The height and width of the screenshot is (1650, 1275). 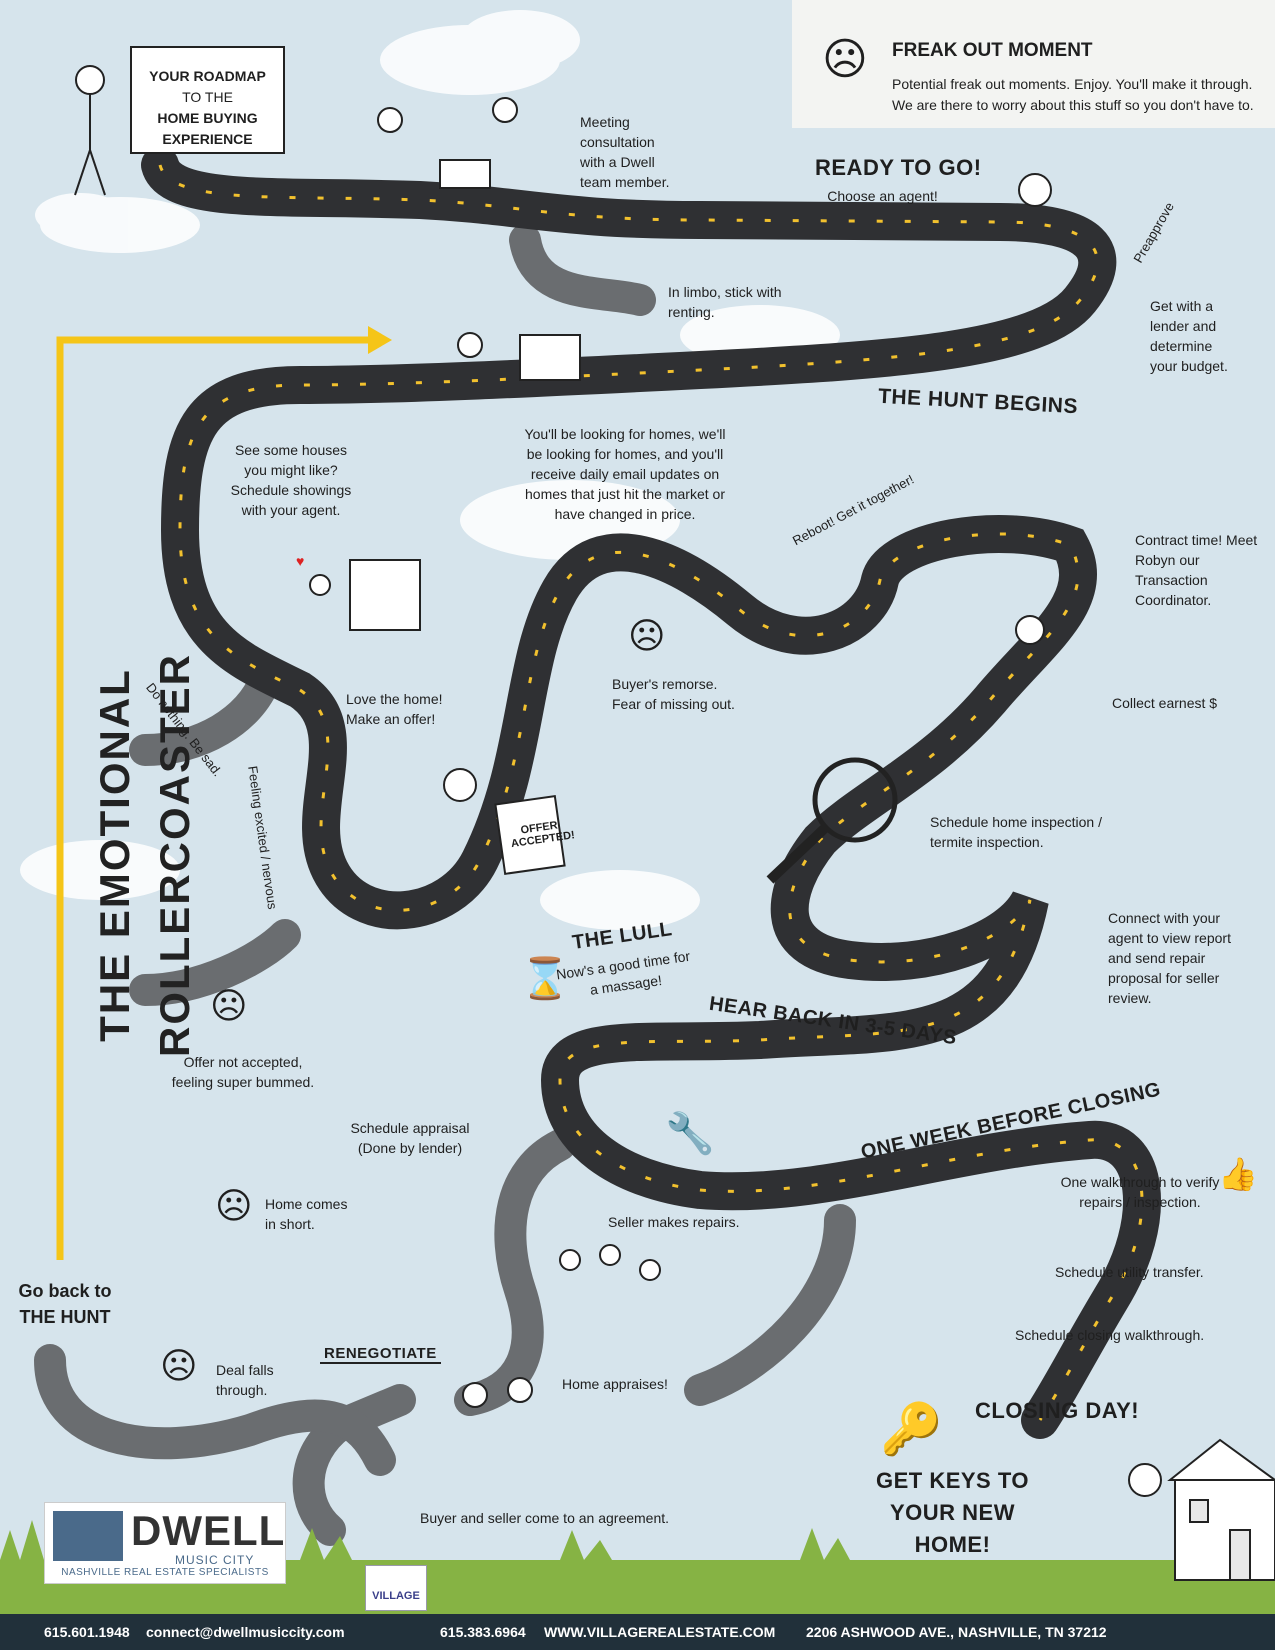 What do you see at coordinates (88, 1536) in the screenshot?
I see `logo-mark` at bounding box center [88, 1536].